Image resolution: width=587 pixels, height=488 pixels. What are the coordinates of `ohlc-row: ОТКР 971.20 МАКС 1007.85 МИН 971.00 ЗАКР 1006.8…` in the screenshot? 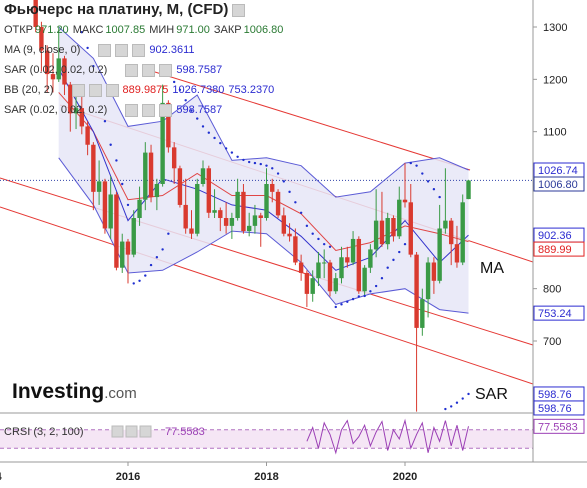 It's located at (143, 30).